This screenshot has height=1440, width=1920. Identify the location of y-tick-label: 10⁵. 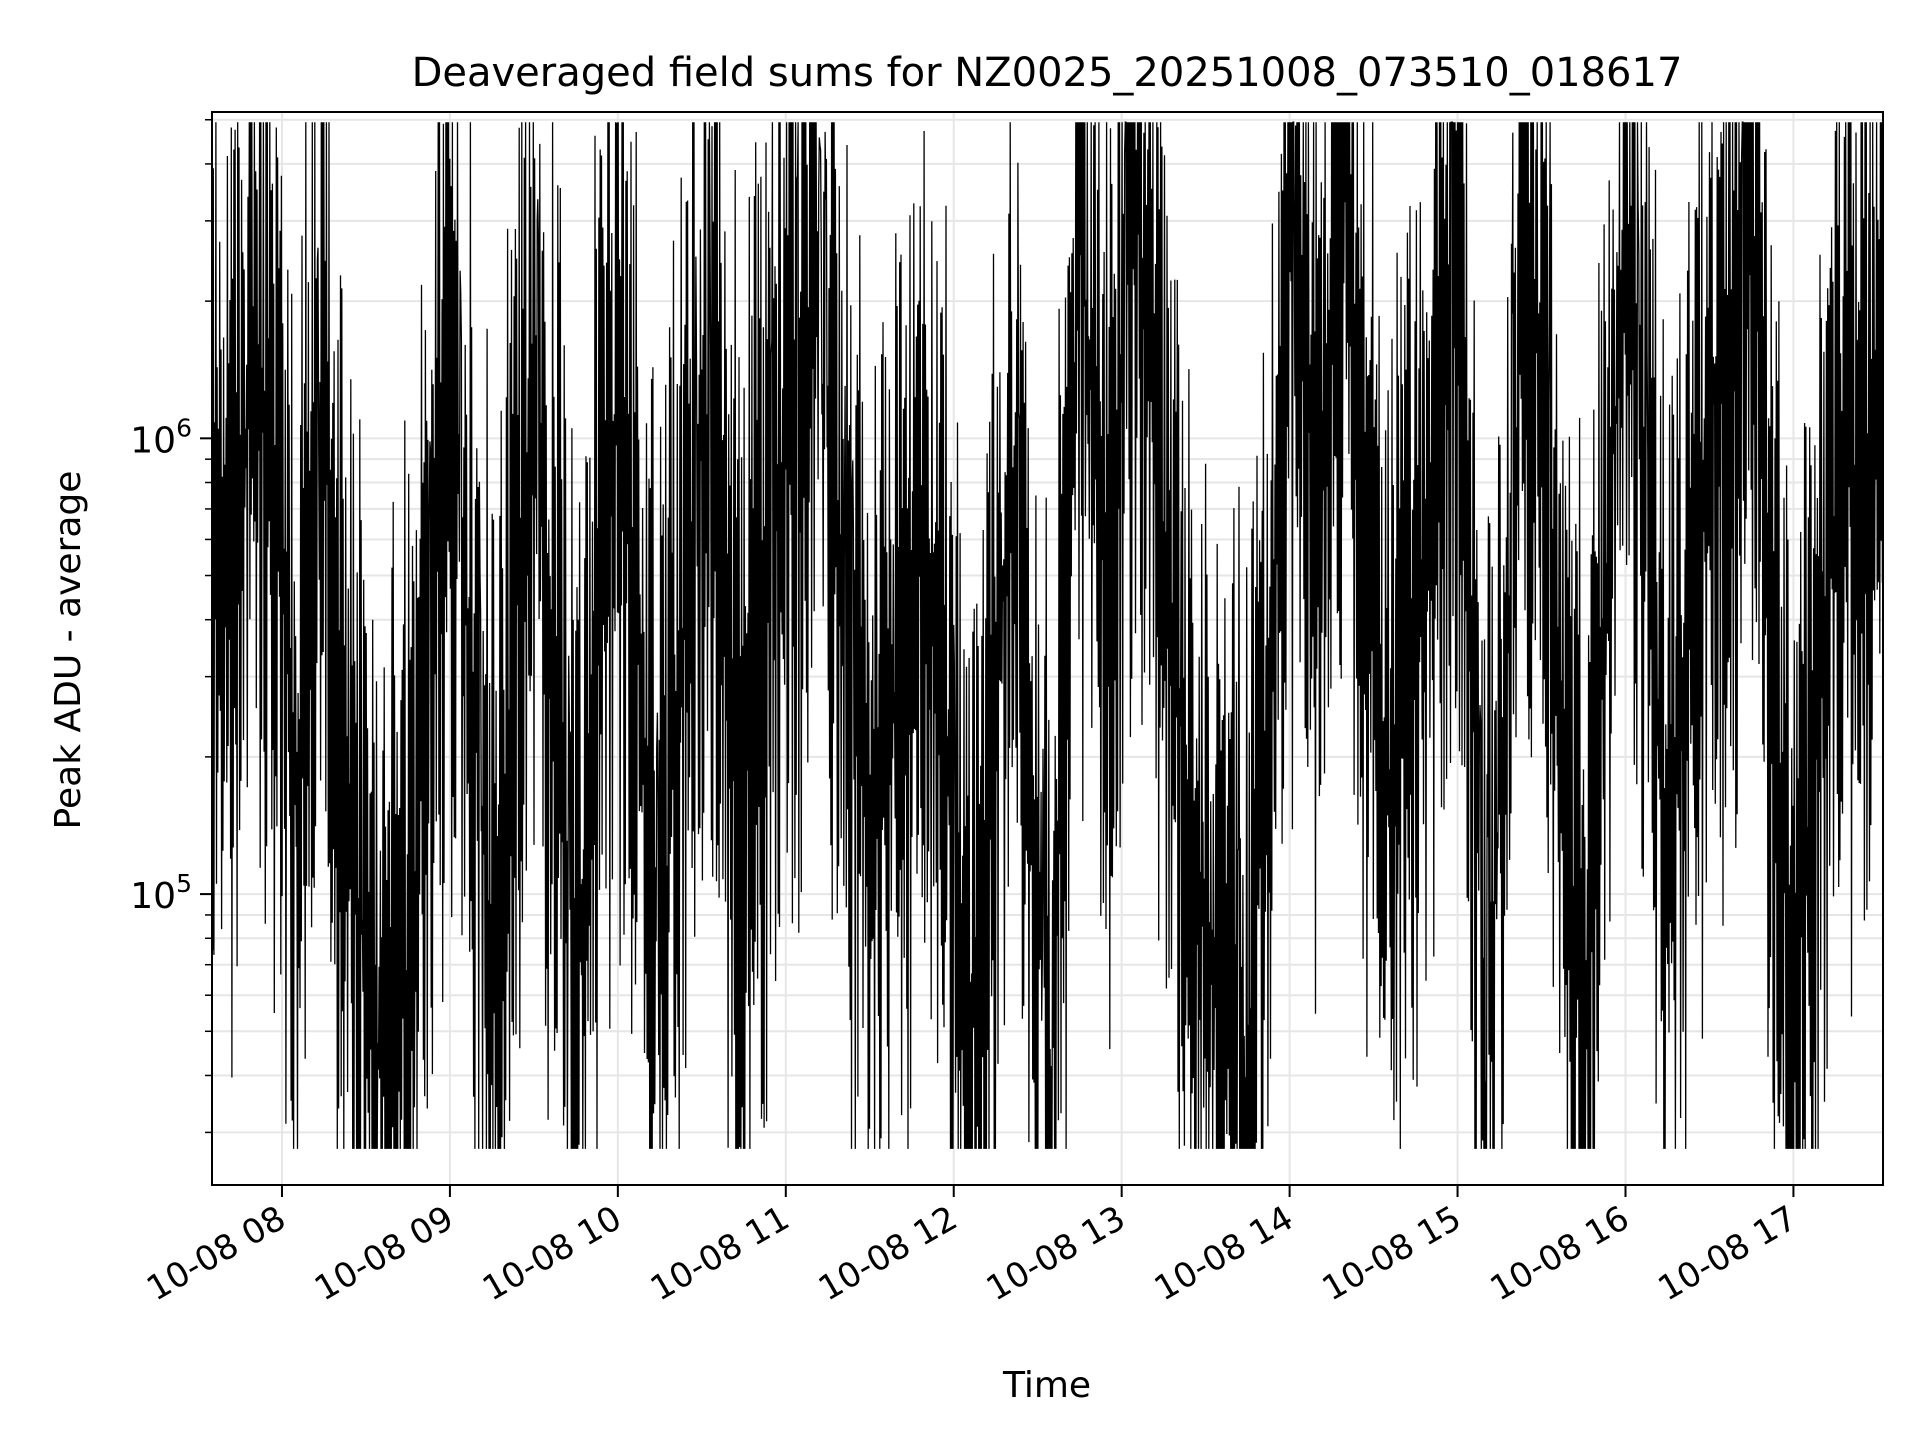
(161, 893).